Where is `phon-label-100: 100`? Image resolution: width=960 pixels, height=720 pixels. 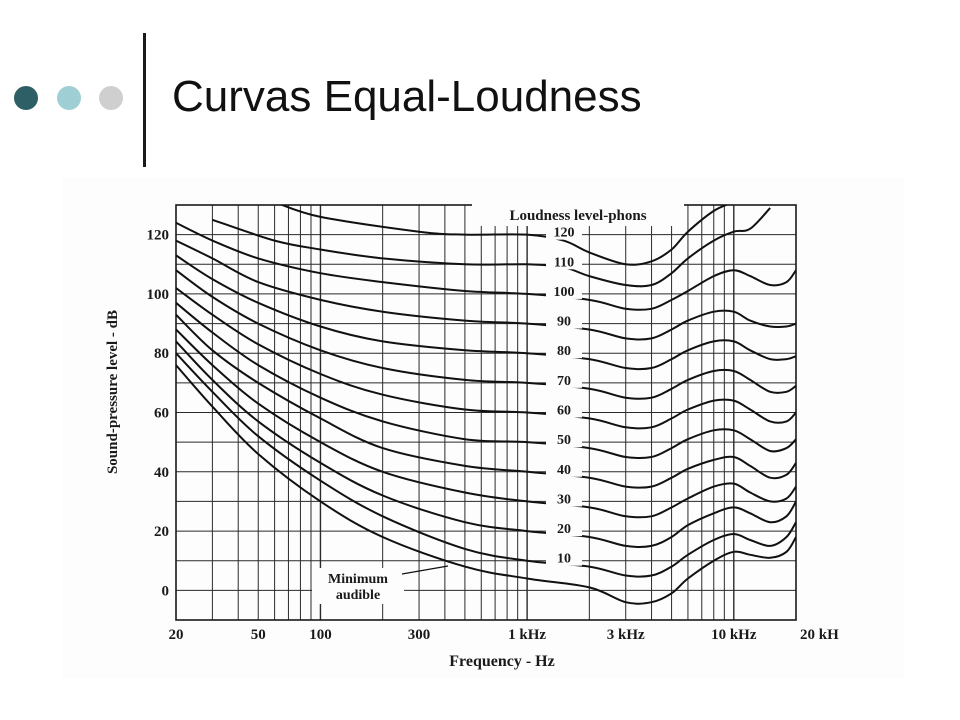
phon-label-100: 100 is located at coordinates (564, 292).